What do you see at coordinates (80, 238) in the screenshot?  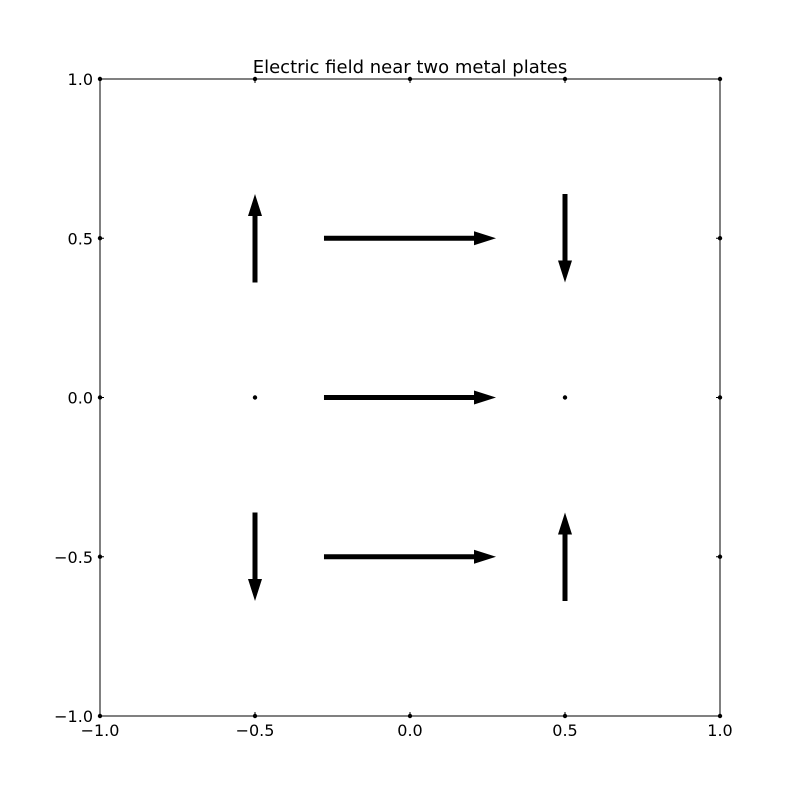 I see `y-tick-label: 0.5` at bounding box center [80, 238].